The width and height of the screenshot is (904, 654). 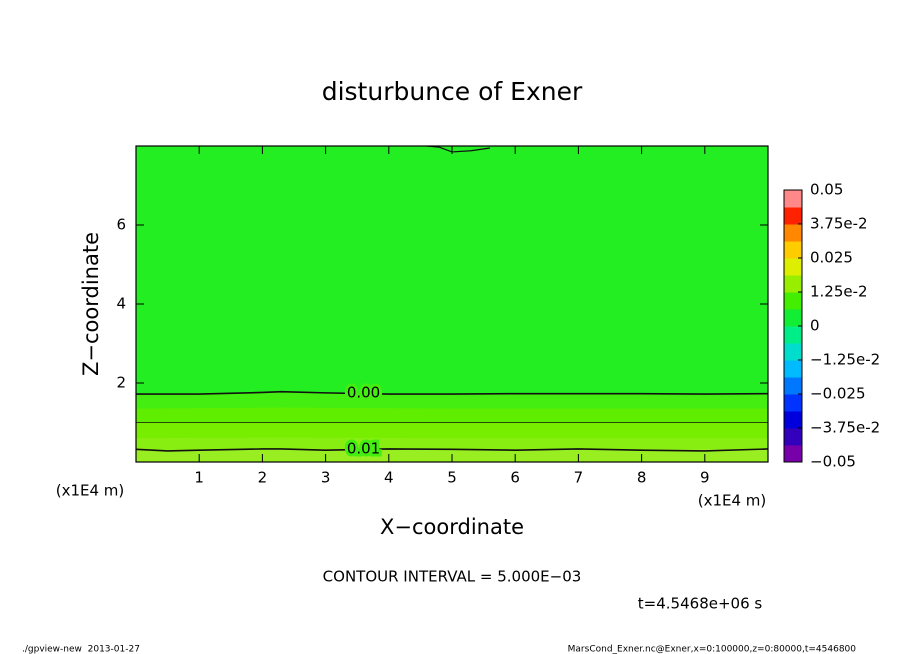 What do you see at coordinates (826, 190) in the screenshot?
I see `colorbar-label: 0.05` at bounding box center [826, 190].